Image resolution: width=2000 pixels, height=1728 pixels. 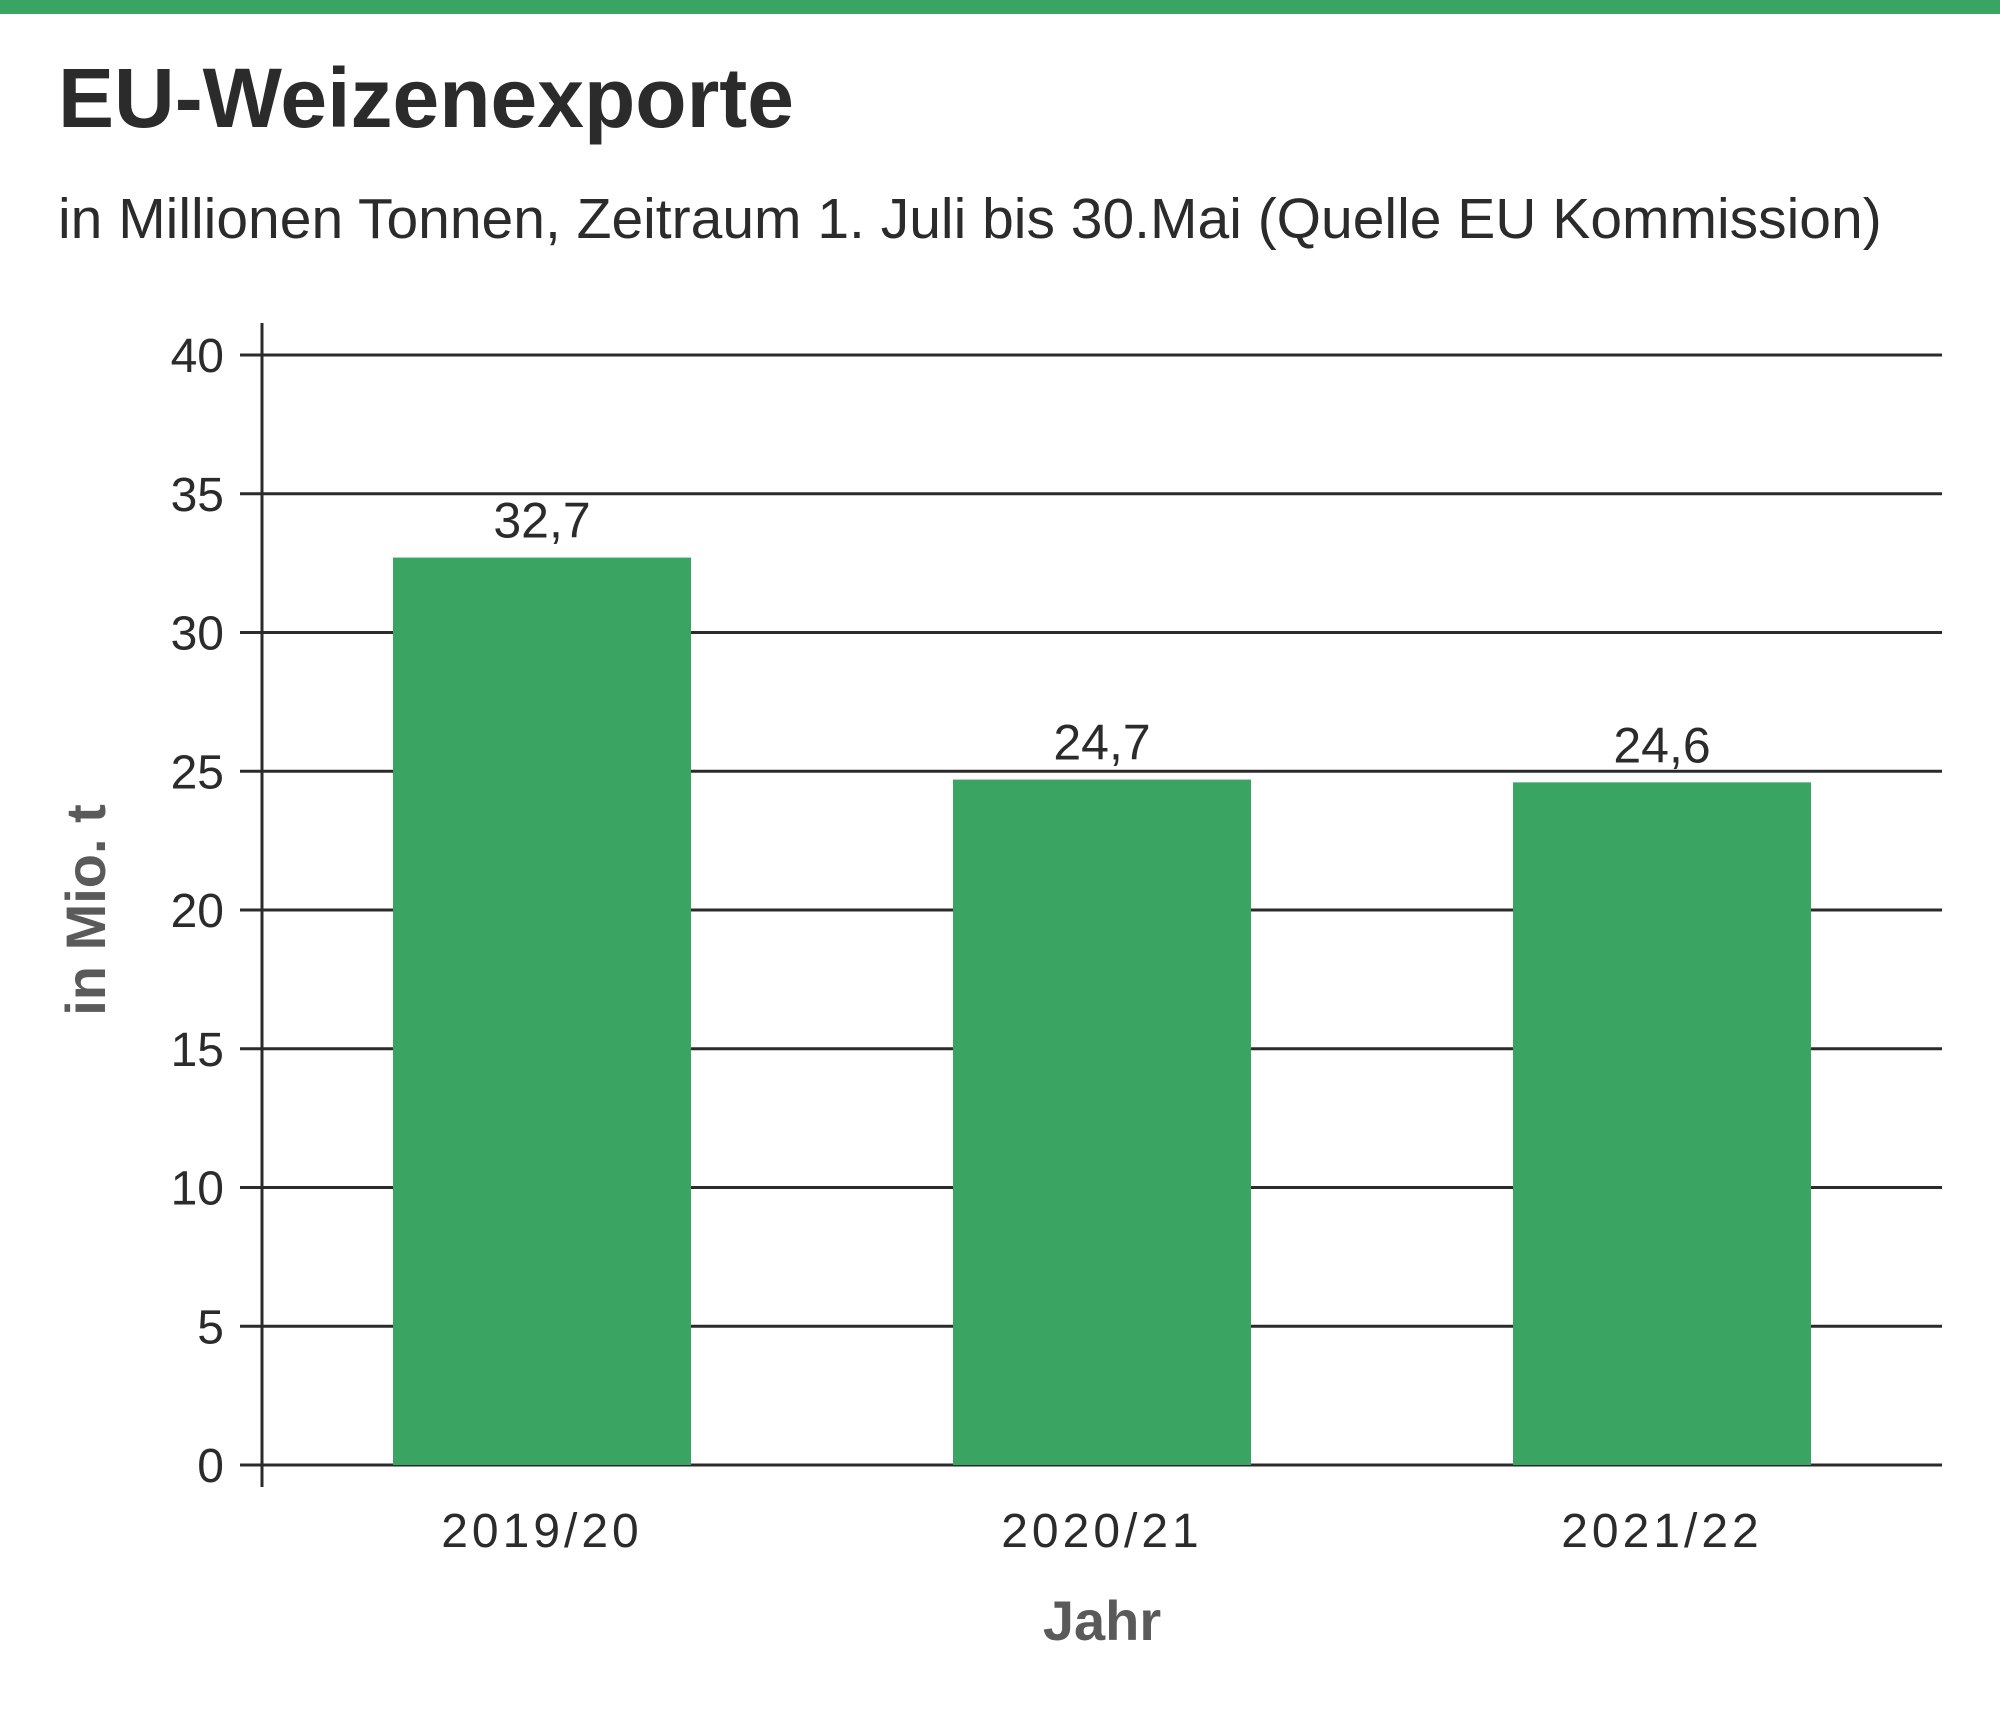 What do you see at coordinates (197, 495) in the screenshot?
I see `y-tick-label: 35` at bounding box center [197, 495].